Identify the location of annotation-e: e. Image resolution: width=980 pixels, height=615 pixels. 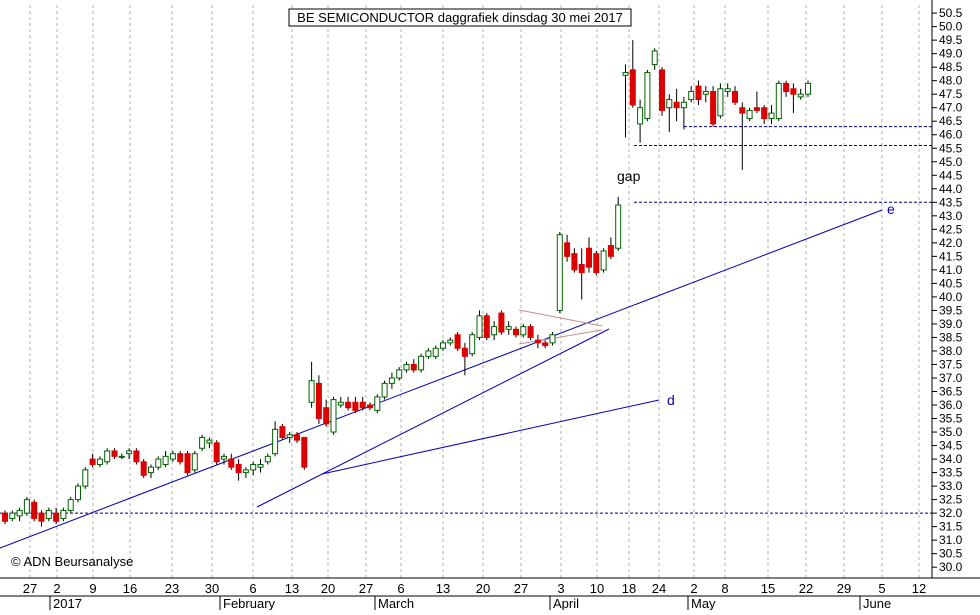
(891, 209).